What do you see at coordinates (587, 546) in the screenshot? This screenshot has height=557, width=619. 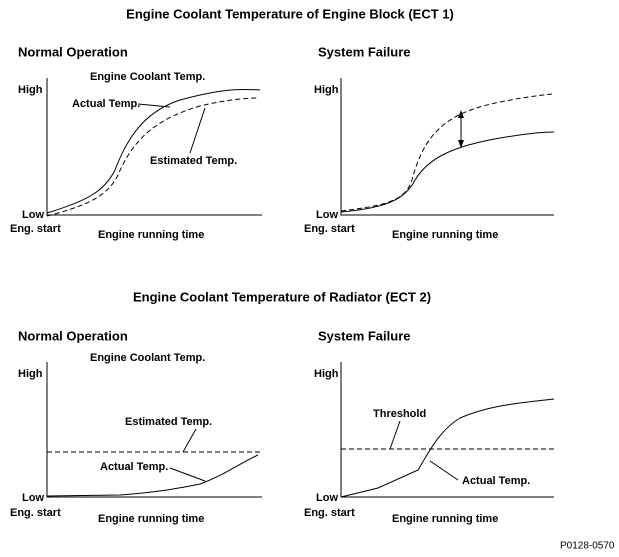 I see `figure-code: P0128-0570` at bounding box center [587, 546].